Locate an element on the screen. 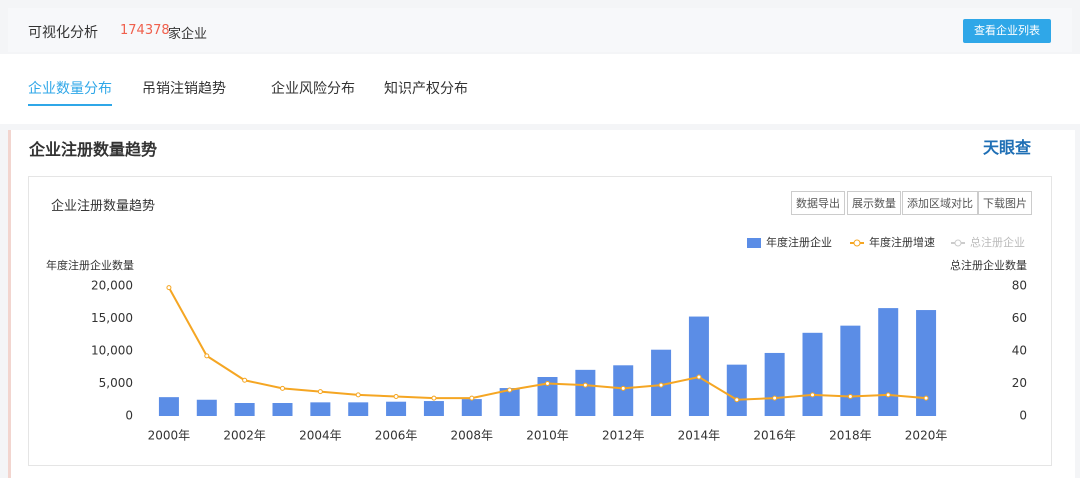  header-count: 174378 is located at coordinates (145, 30).